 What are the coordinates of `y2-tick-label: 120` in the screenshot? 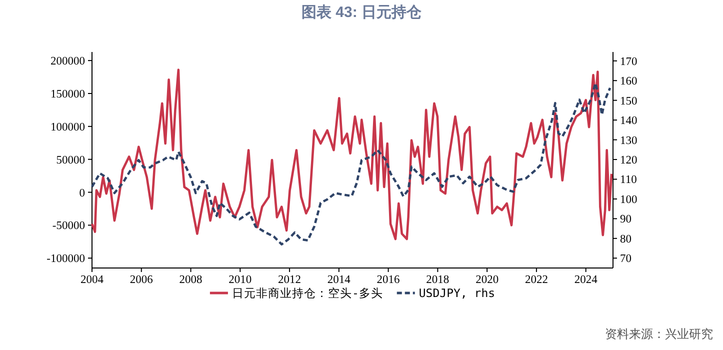 It's located at (629, 160).